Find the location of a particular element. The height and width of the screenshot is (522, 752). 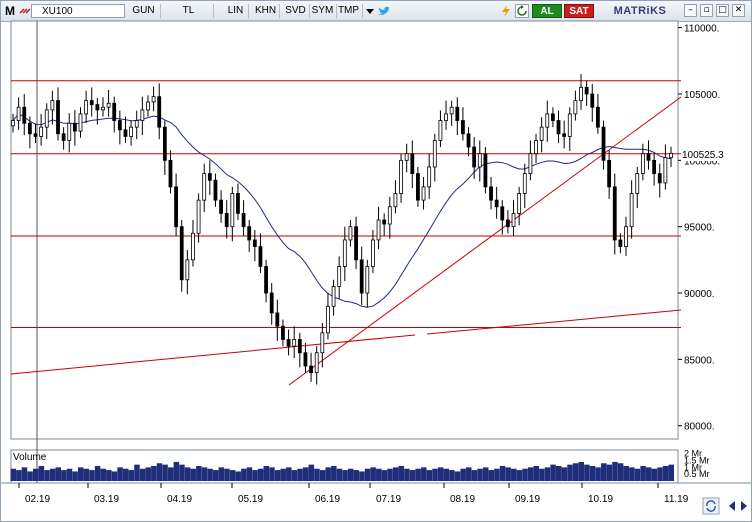

date-tick-label: 03.19 is located at coordinates (106, 499).